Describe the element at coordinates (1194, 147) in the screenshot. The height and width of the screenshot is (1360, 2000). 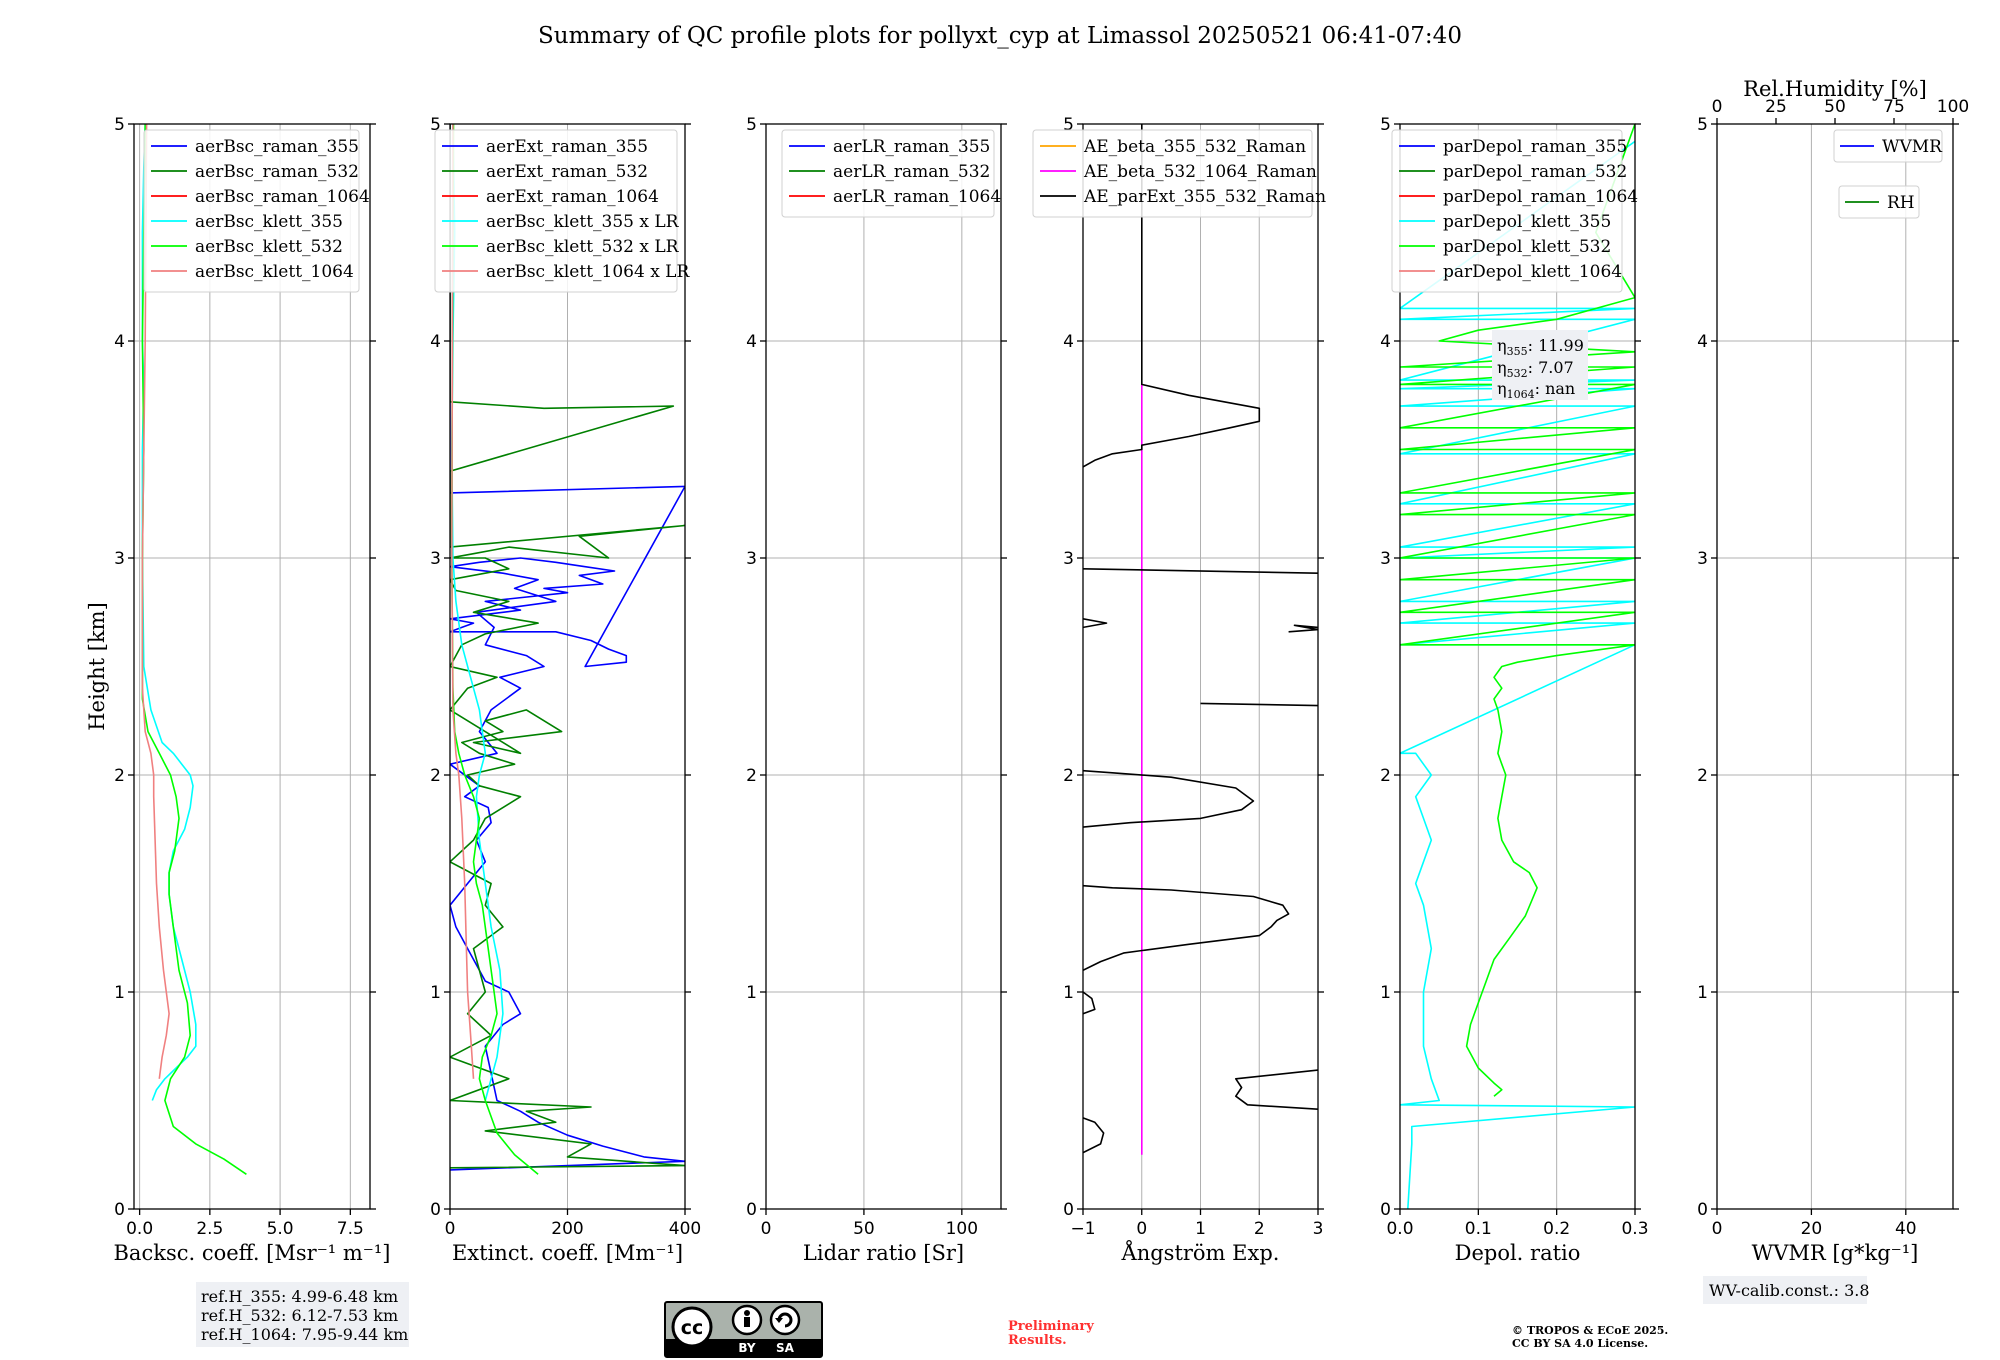
I see `legend-label: AE_beta_355_532_Raman` at that location.